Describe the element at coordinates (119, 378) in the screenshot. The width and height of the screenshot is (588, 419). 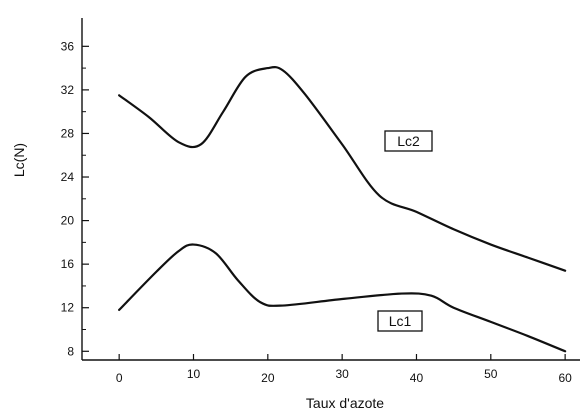
I see `x-tick-label: 0` at that location.